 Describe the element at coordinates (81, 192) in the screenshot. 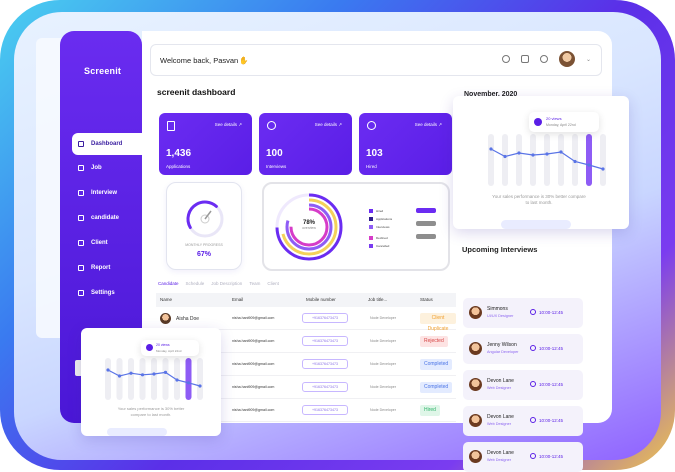

I see `interview-icon` at that location.